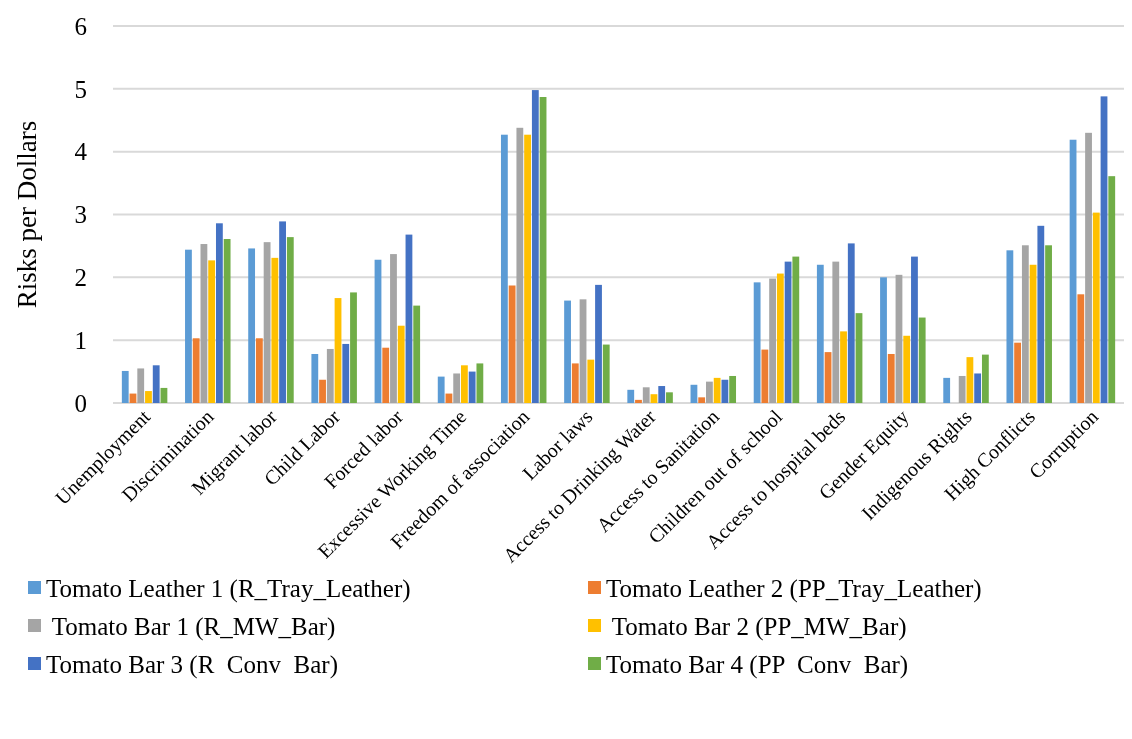 The height and width of the screenshot is (739, 1132). What do you see at coordinates (80, 278) in the screenshot?
I see `y-tick-label: 2` at bounding box center [80, 278].